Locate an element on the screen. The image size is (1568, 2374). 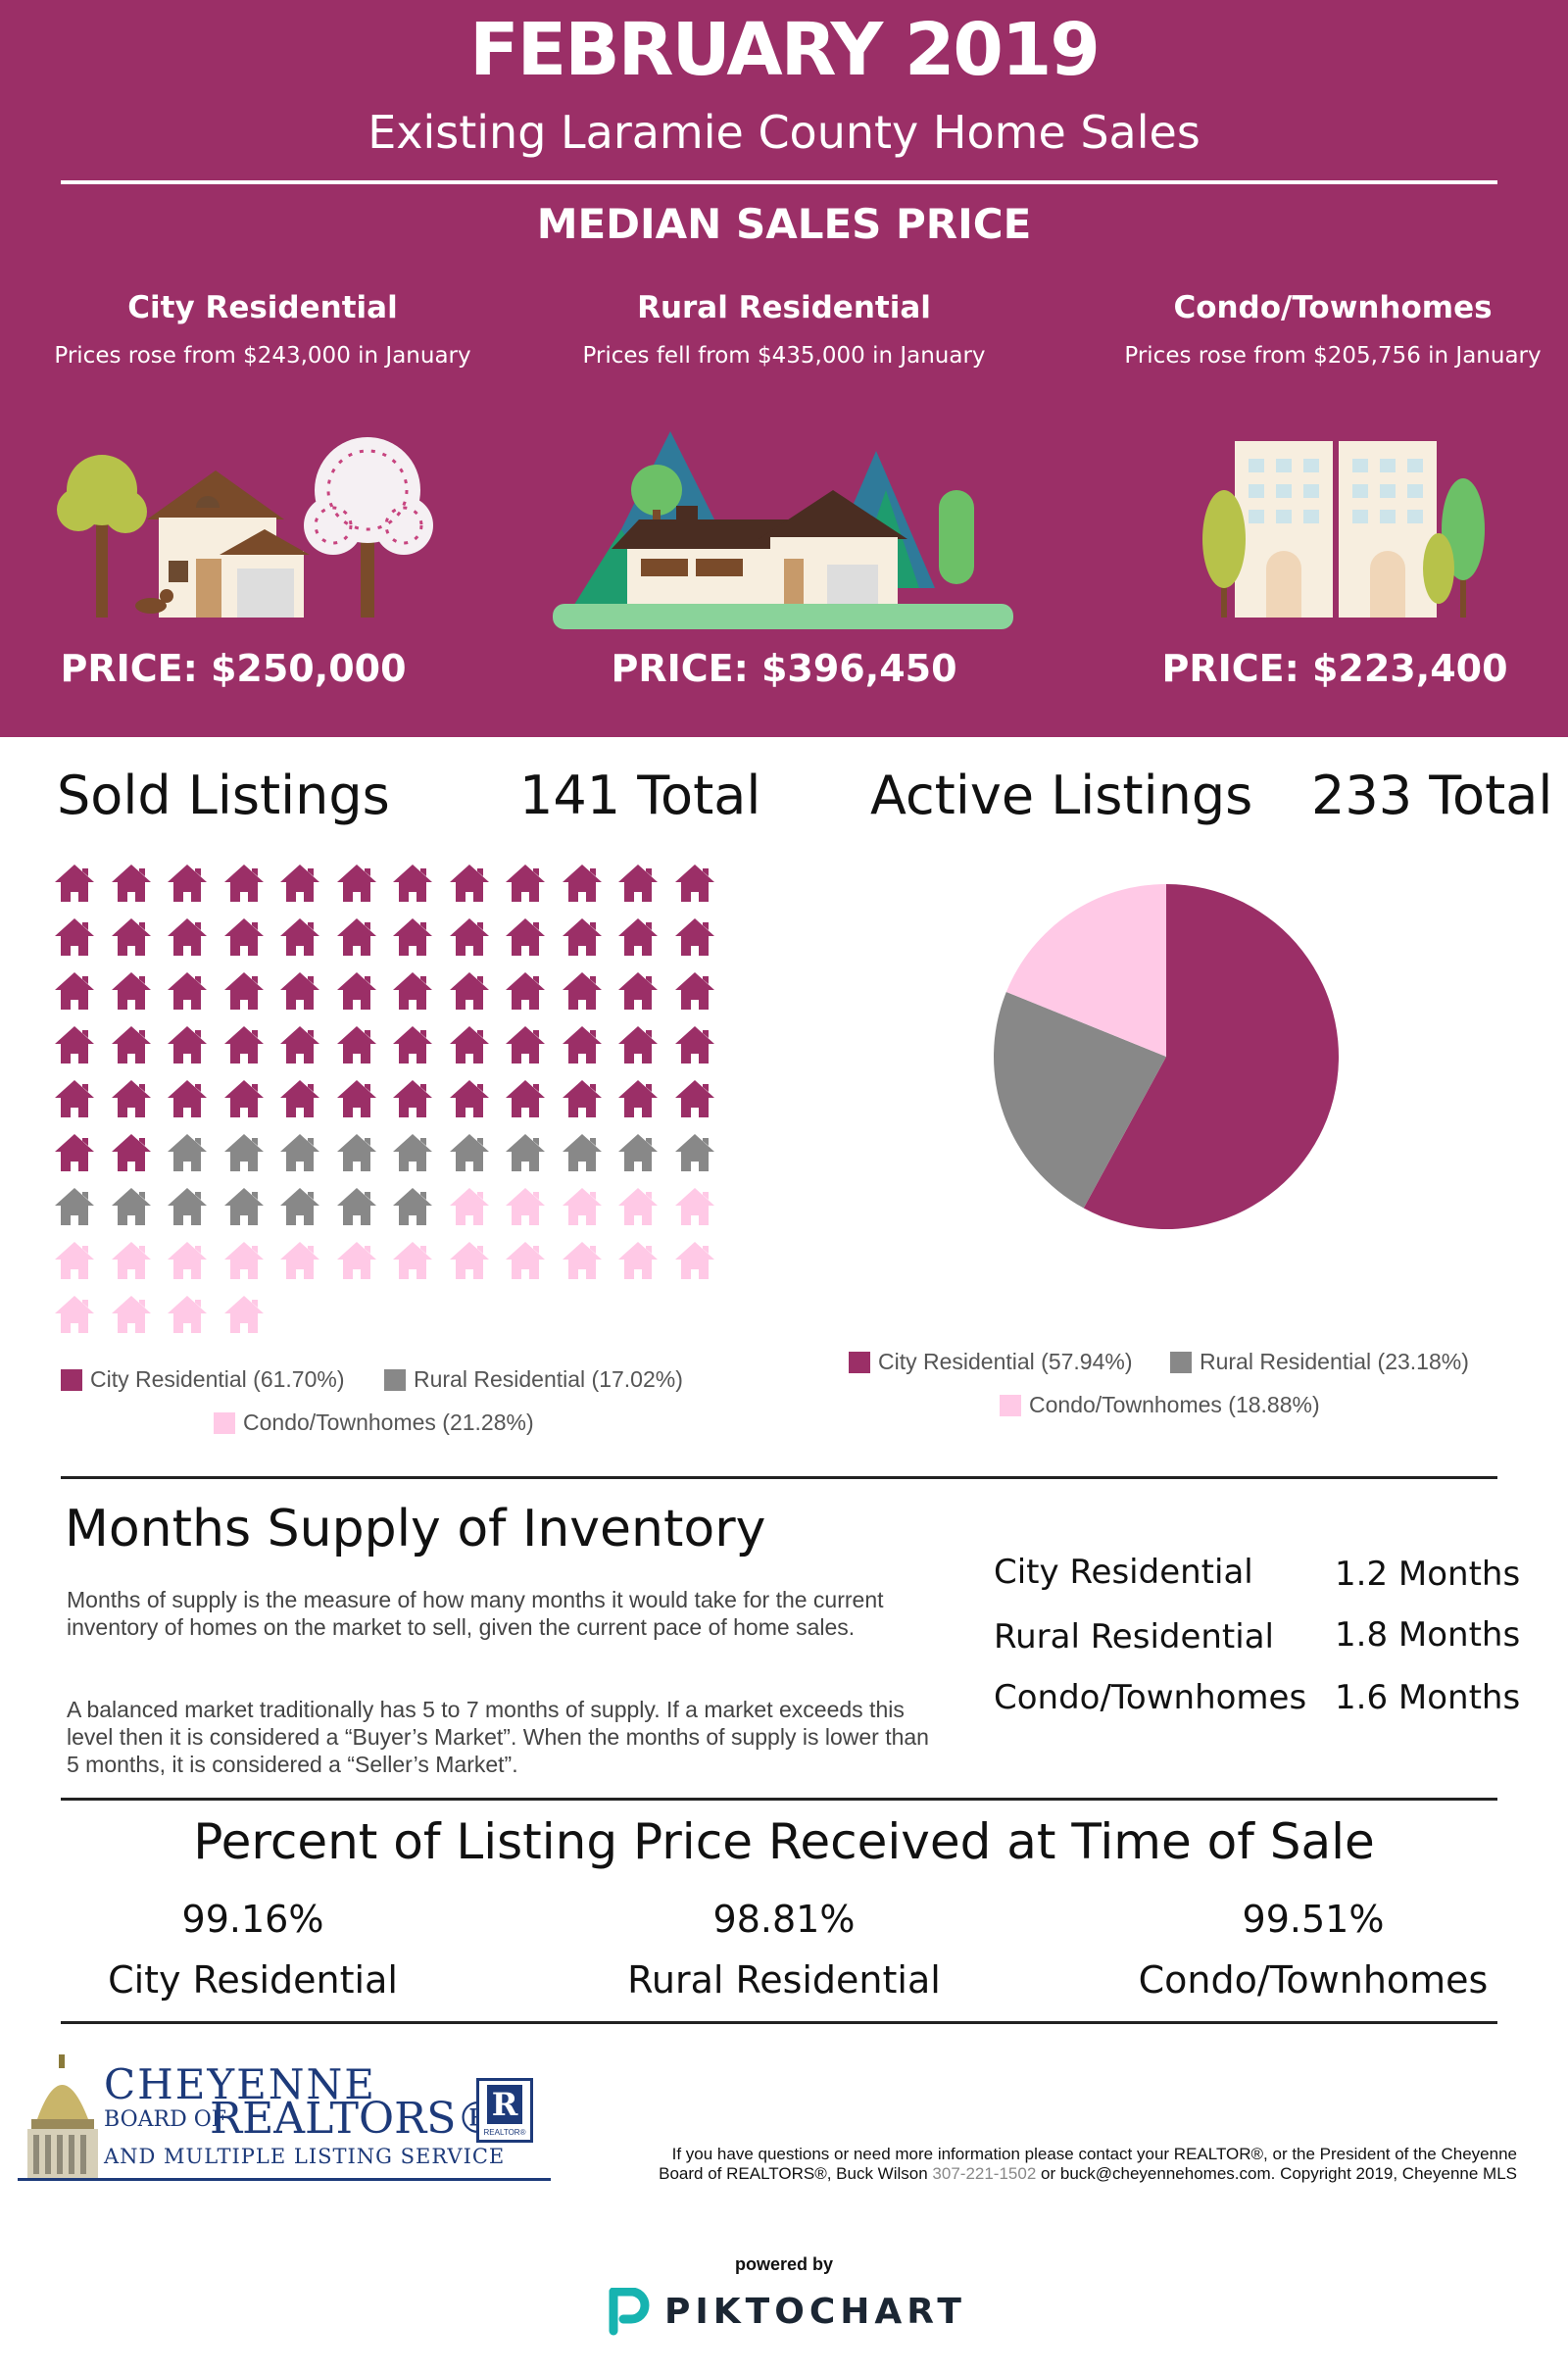
logo-underline is located at coordinates (284, 2179).